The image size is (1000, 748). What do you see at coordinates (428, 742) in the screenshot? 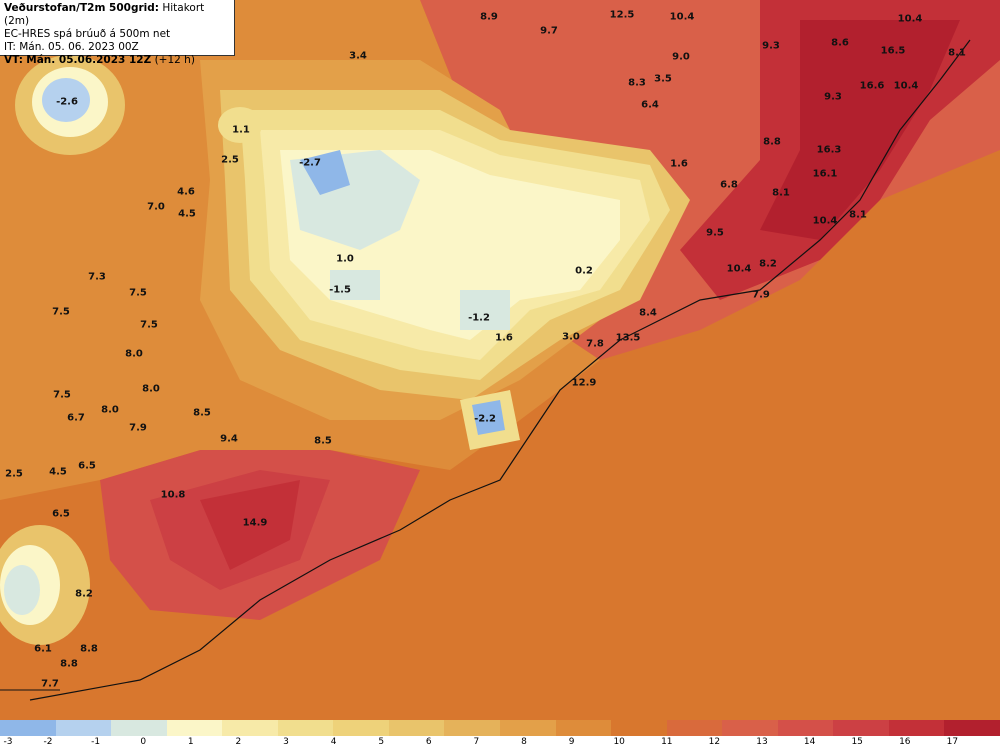
I see `colorbar-tick: 6` at bounding box center [428, 742].